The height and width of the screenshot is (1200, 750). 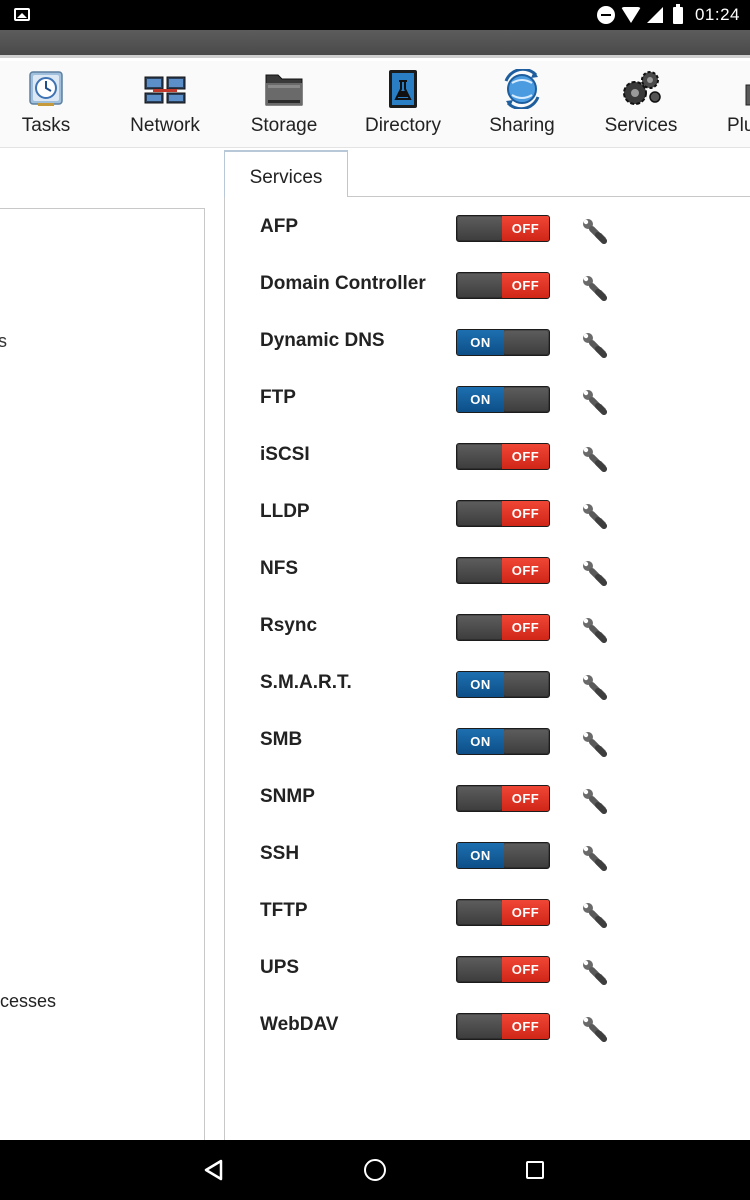 I want to click on service-name: LLDP, so click(x=285, y=511).